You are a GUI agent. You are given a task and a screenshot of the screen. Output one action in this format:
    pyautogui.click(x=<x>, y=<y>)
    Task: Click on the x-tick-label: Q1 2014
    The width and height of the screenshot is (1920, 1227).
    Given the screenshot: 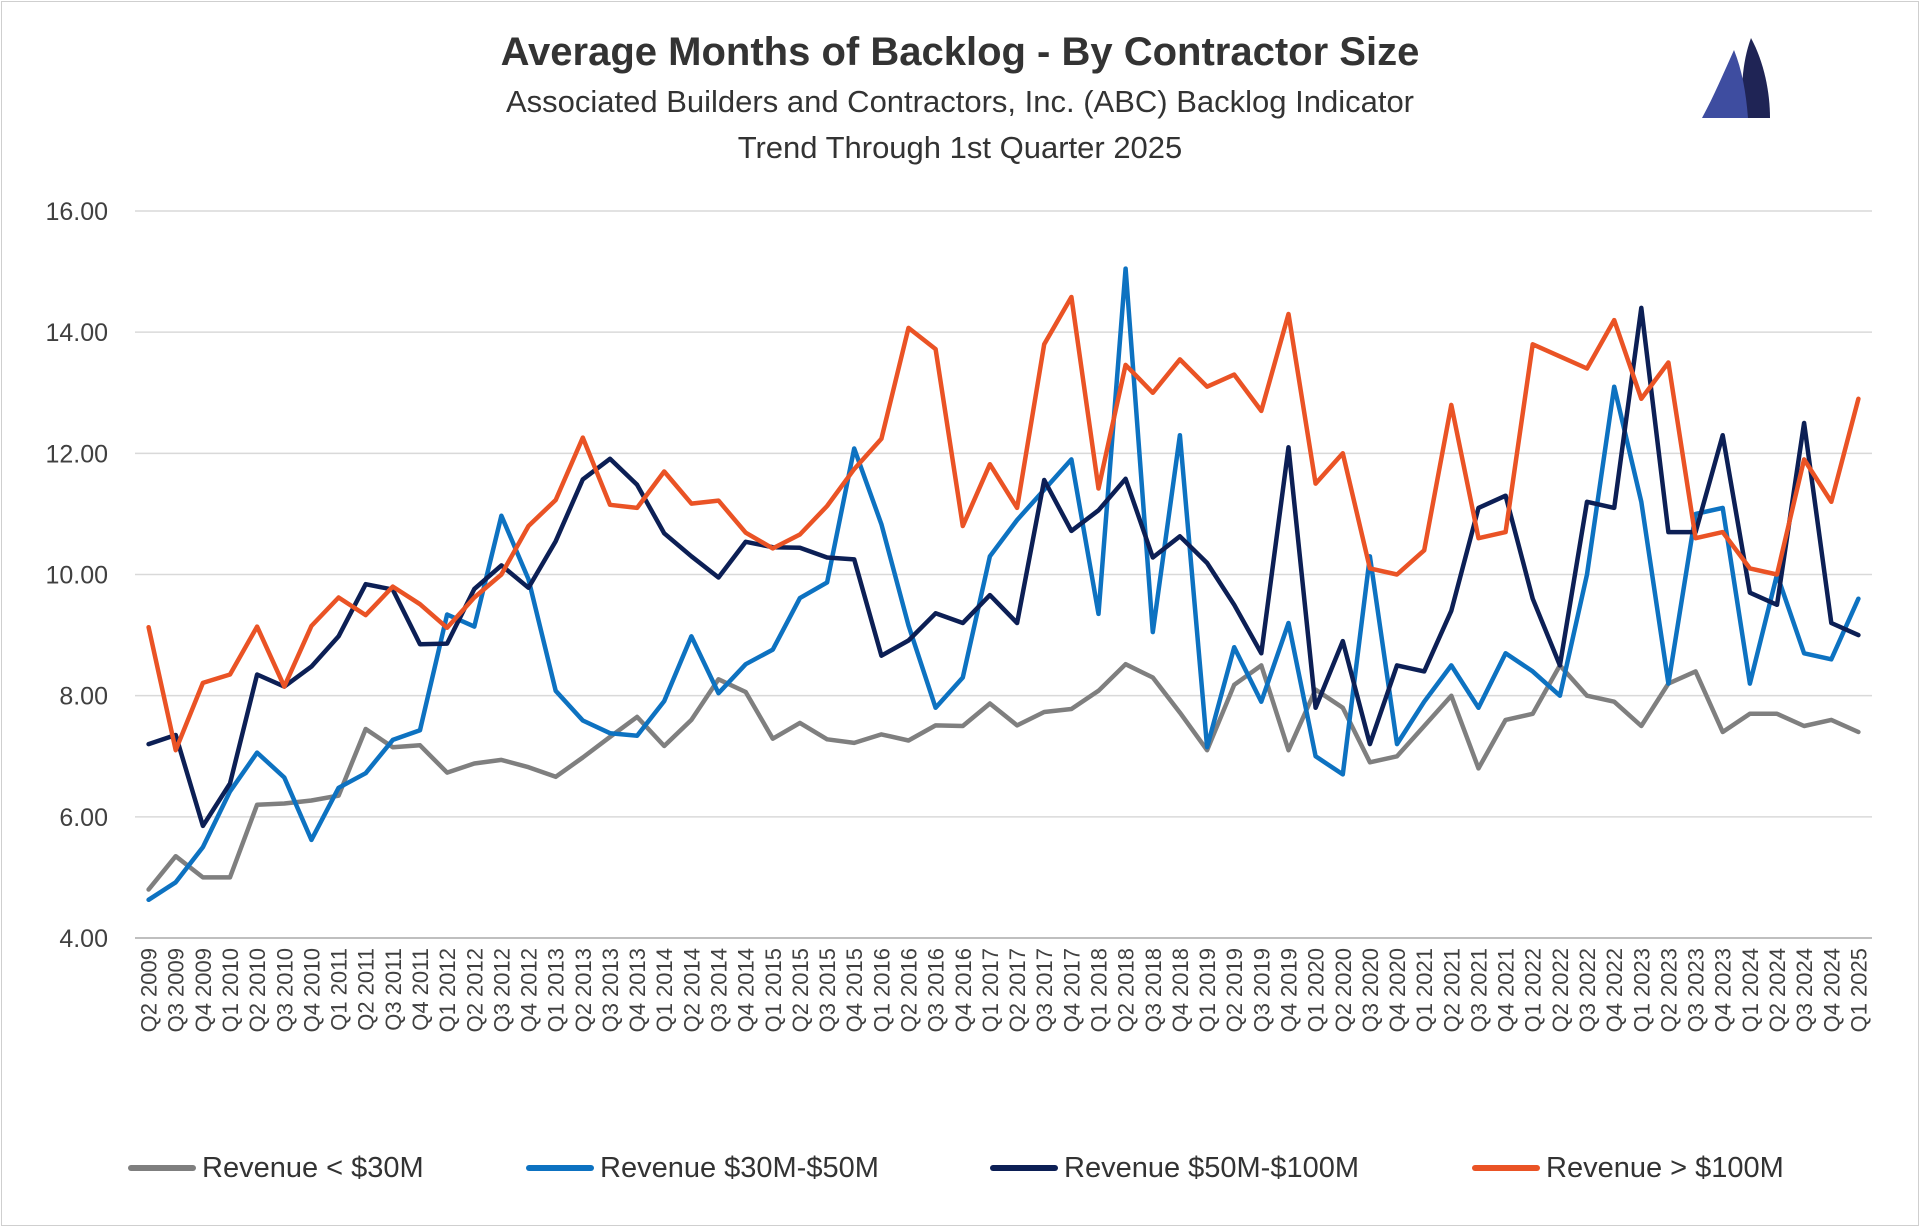 What is the action you would take?
    pyautogui.click(x=664, y=990)
    